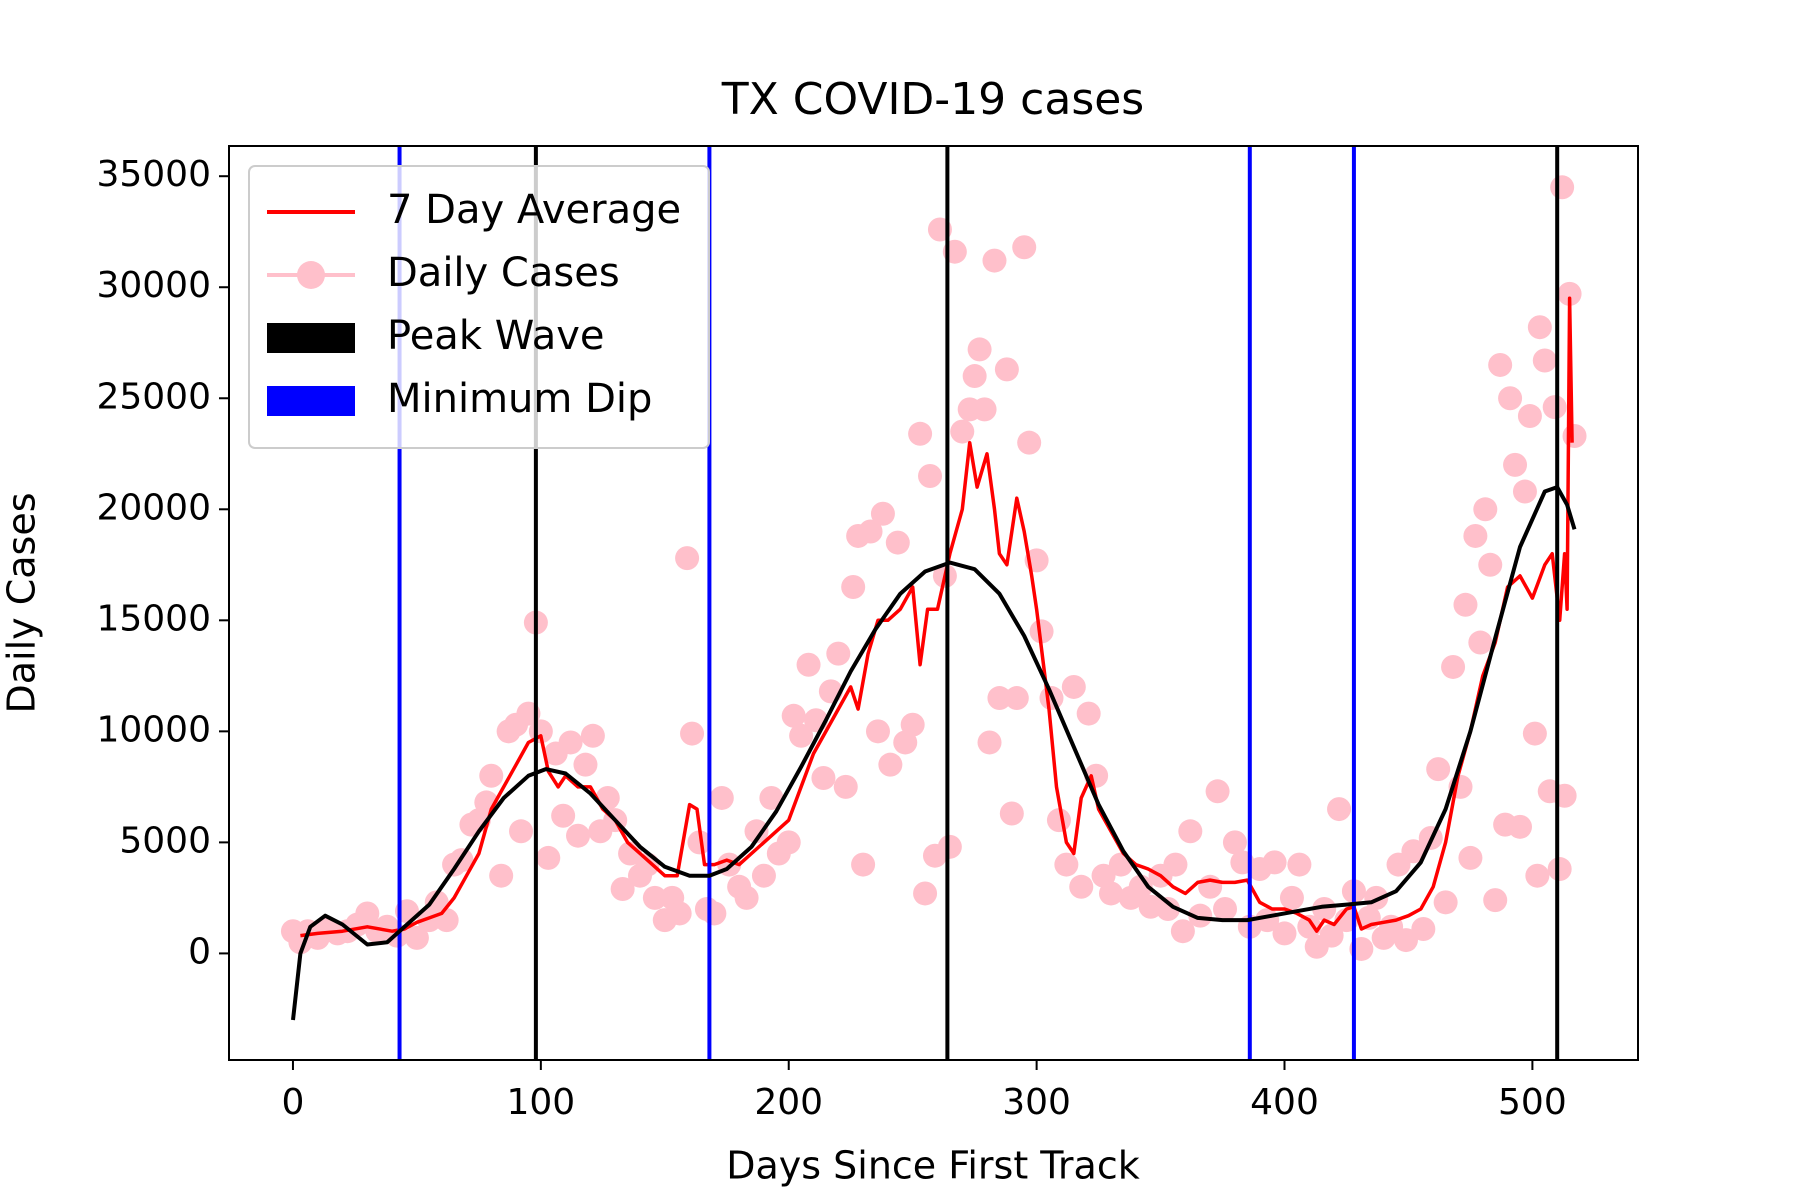 The image size is (1800, 1200). I want to click on x-tick-label: 400, so click(1284, 1102).